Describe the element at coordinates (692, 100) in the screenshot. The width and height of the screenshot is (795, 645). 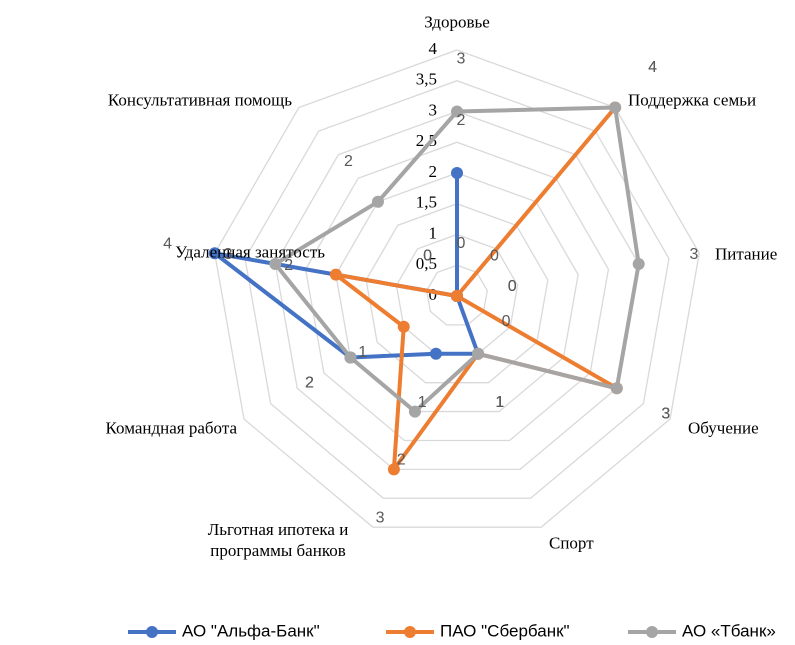
I see `category-label: Поддержка семьи` at that location.